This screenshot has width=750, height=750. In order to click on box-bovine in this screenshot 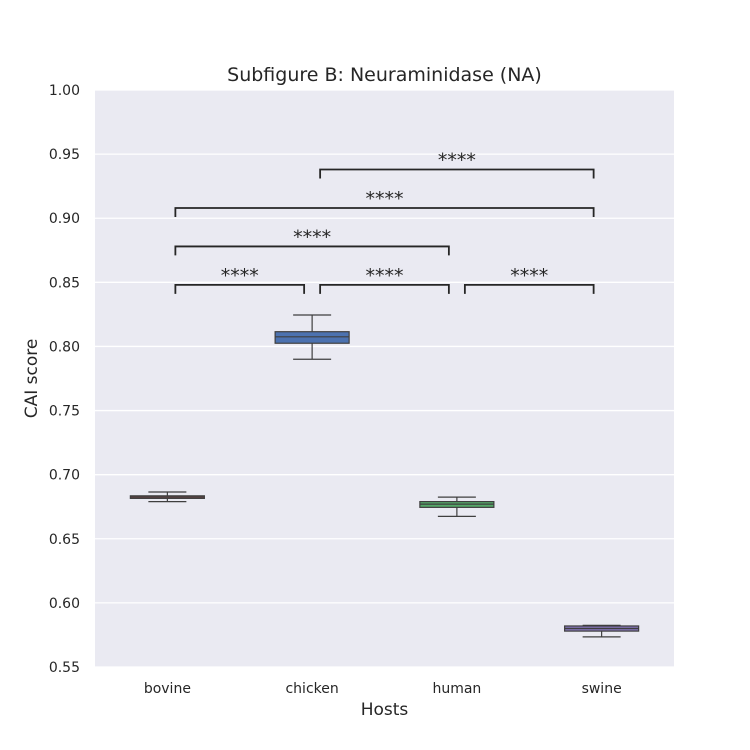, I will do `click(167, 497)`.